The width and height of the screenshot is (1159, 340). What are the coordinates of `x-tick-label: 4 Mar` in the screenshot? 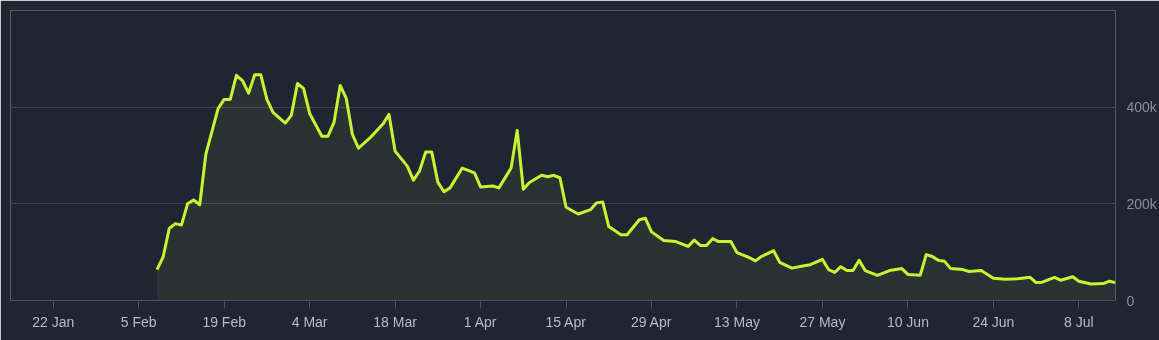 It's located at (309, 321).